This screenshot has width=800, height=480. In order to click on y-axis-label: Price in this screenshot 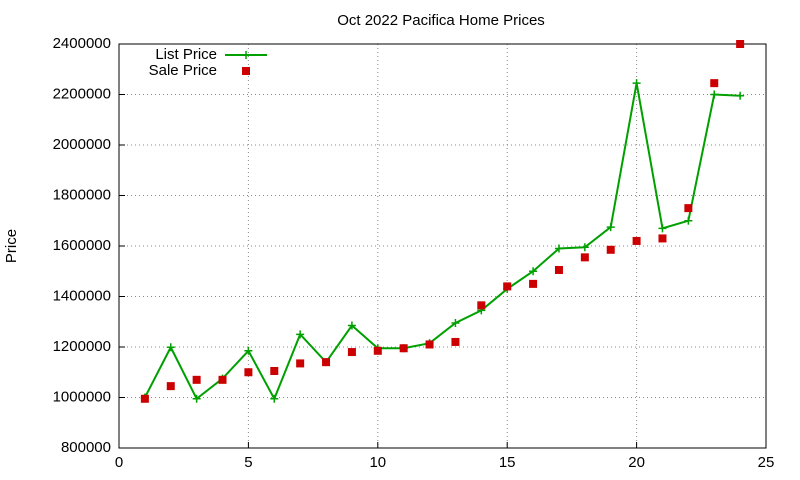, I will do `click(11, 246)`.